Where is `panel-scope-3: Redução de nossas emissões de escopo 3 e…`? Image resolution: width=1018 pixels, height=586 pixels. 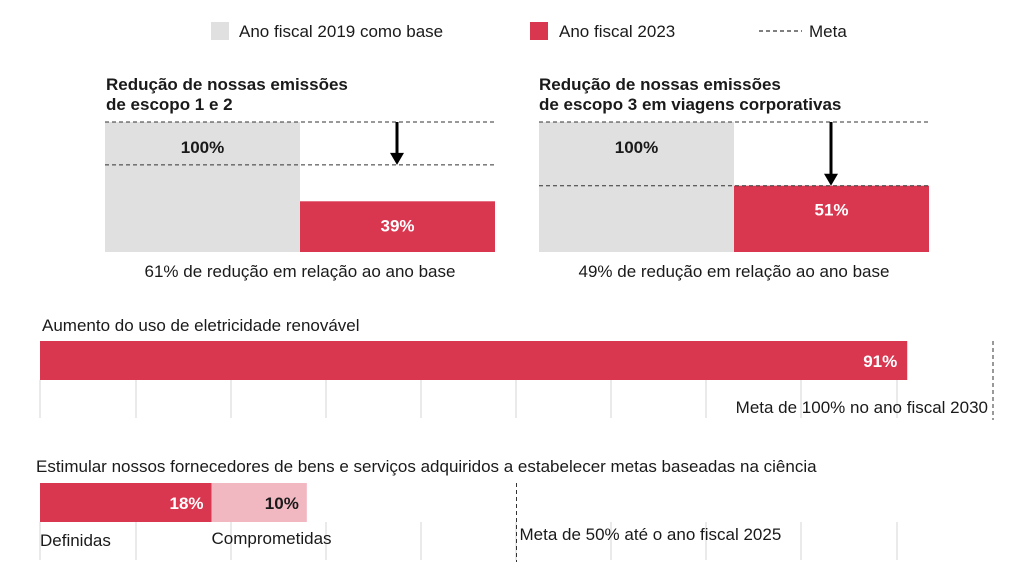
panel-scope-3: Redução de nossas emissões de escopo 3 e… is located at coordinates (734, 178).